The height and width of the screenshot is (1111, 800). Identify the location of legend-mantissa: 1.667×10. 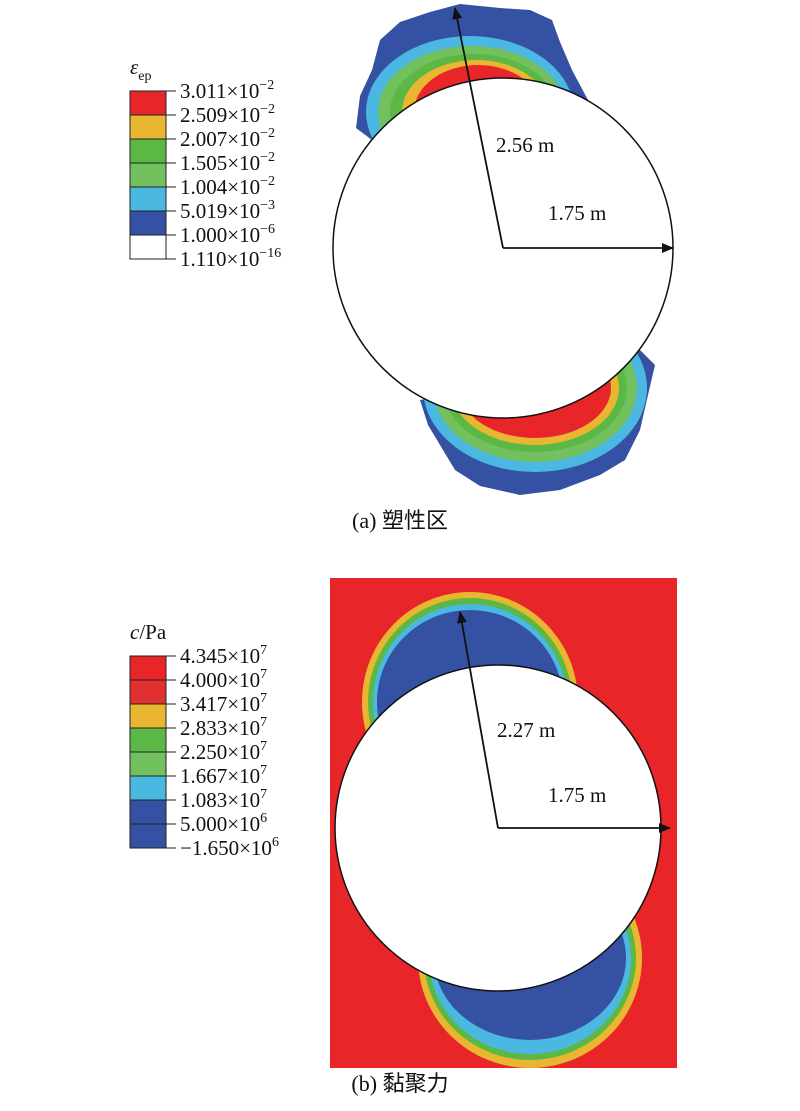
(220, 776).